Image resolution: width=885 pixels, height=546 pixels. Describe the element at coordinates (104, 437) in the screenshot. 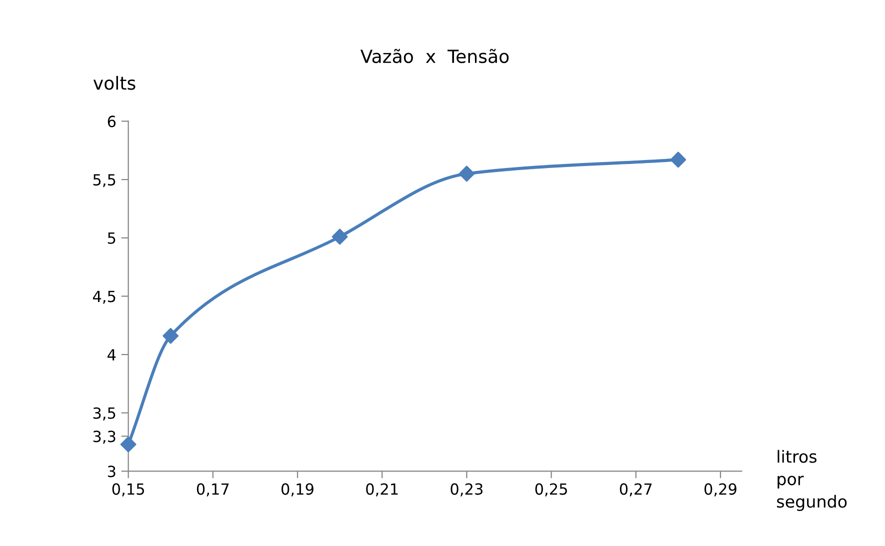

I see `y-tick-label: 3,3` at that location.